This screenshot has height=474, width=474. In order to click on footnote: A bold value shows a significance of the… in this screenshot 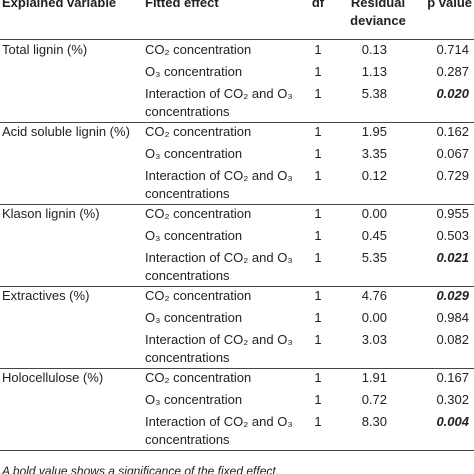, I will do `click(141, 469)`.